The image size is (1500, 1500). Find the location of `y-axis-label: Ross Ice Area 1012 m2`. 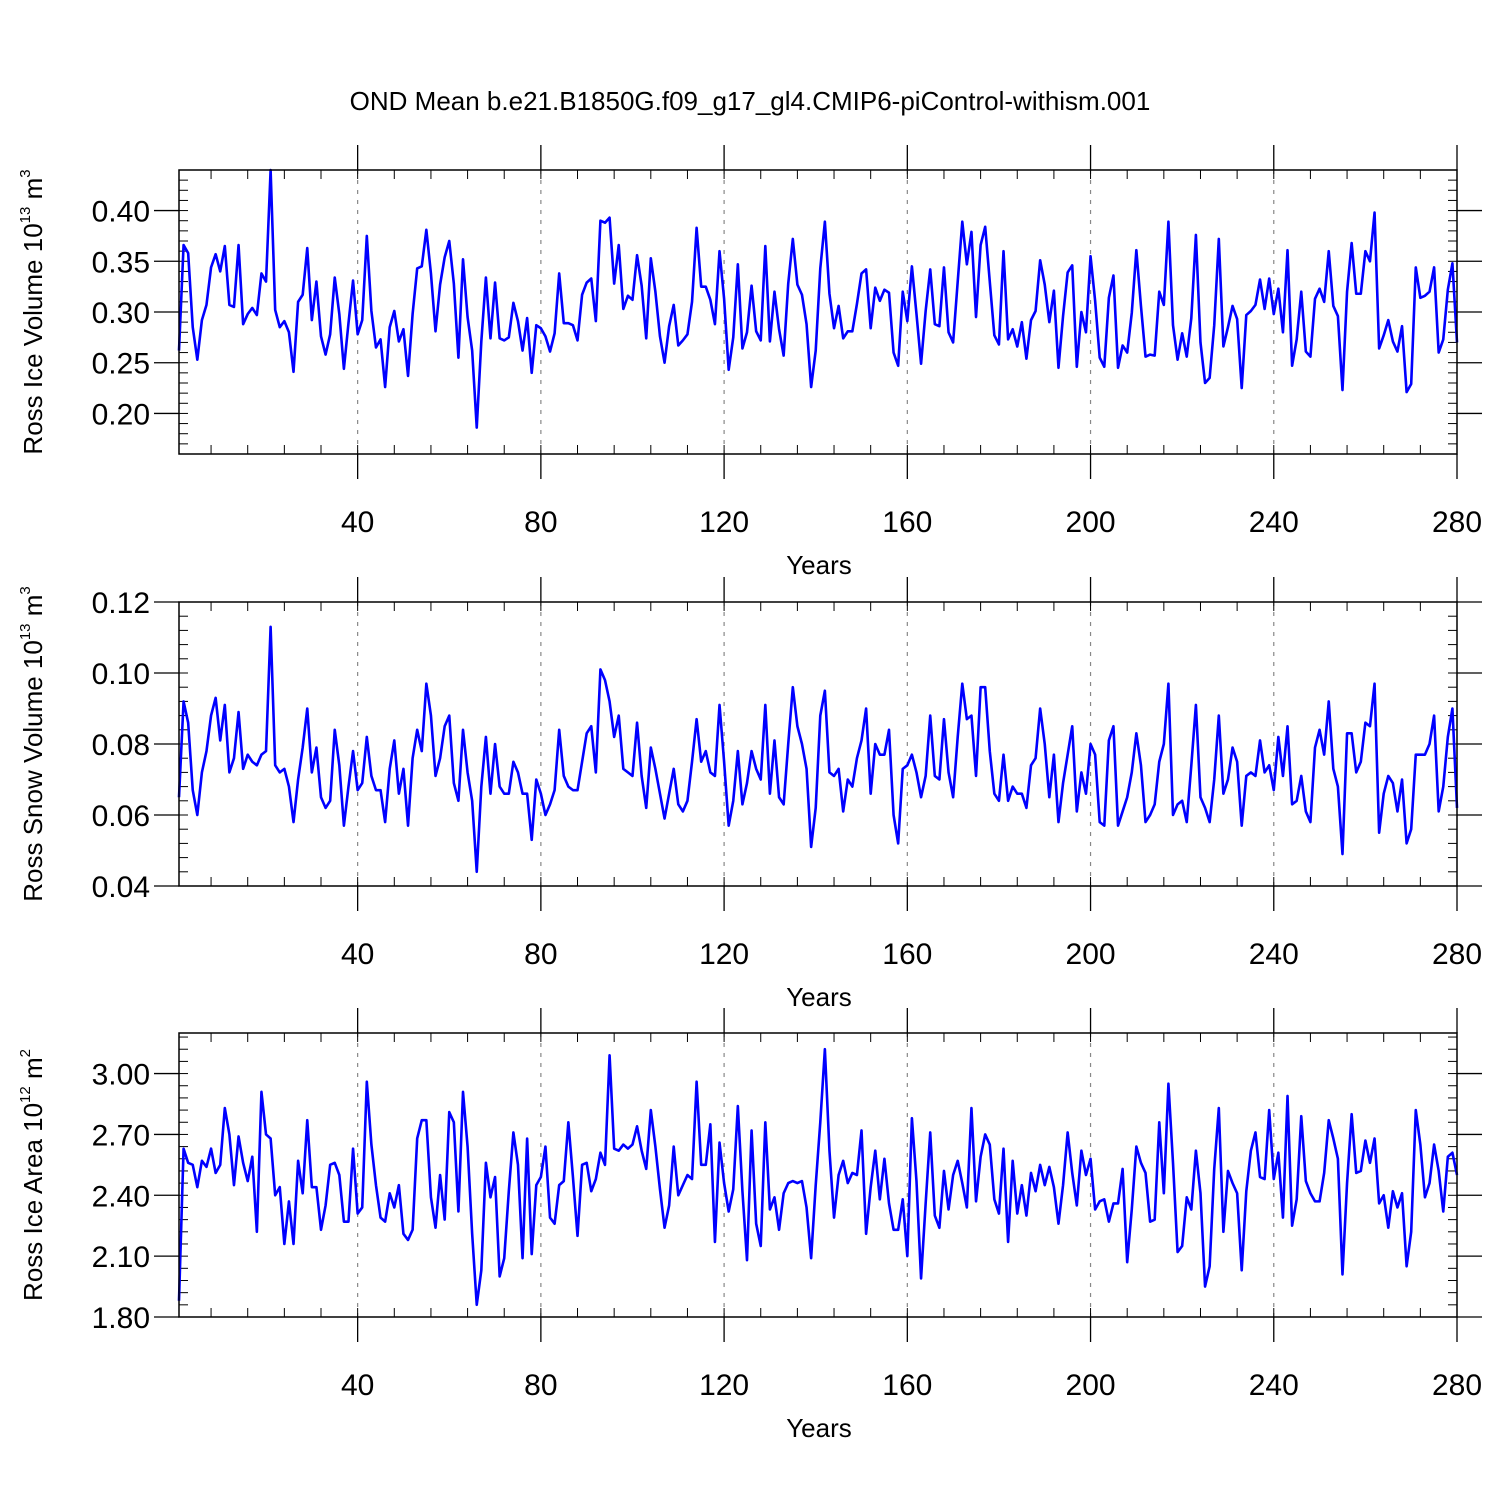

y-axis-label: Ross Ice Area 1012 m2 is located at coordinates (32, 1175).